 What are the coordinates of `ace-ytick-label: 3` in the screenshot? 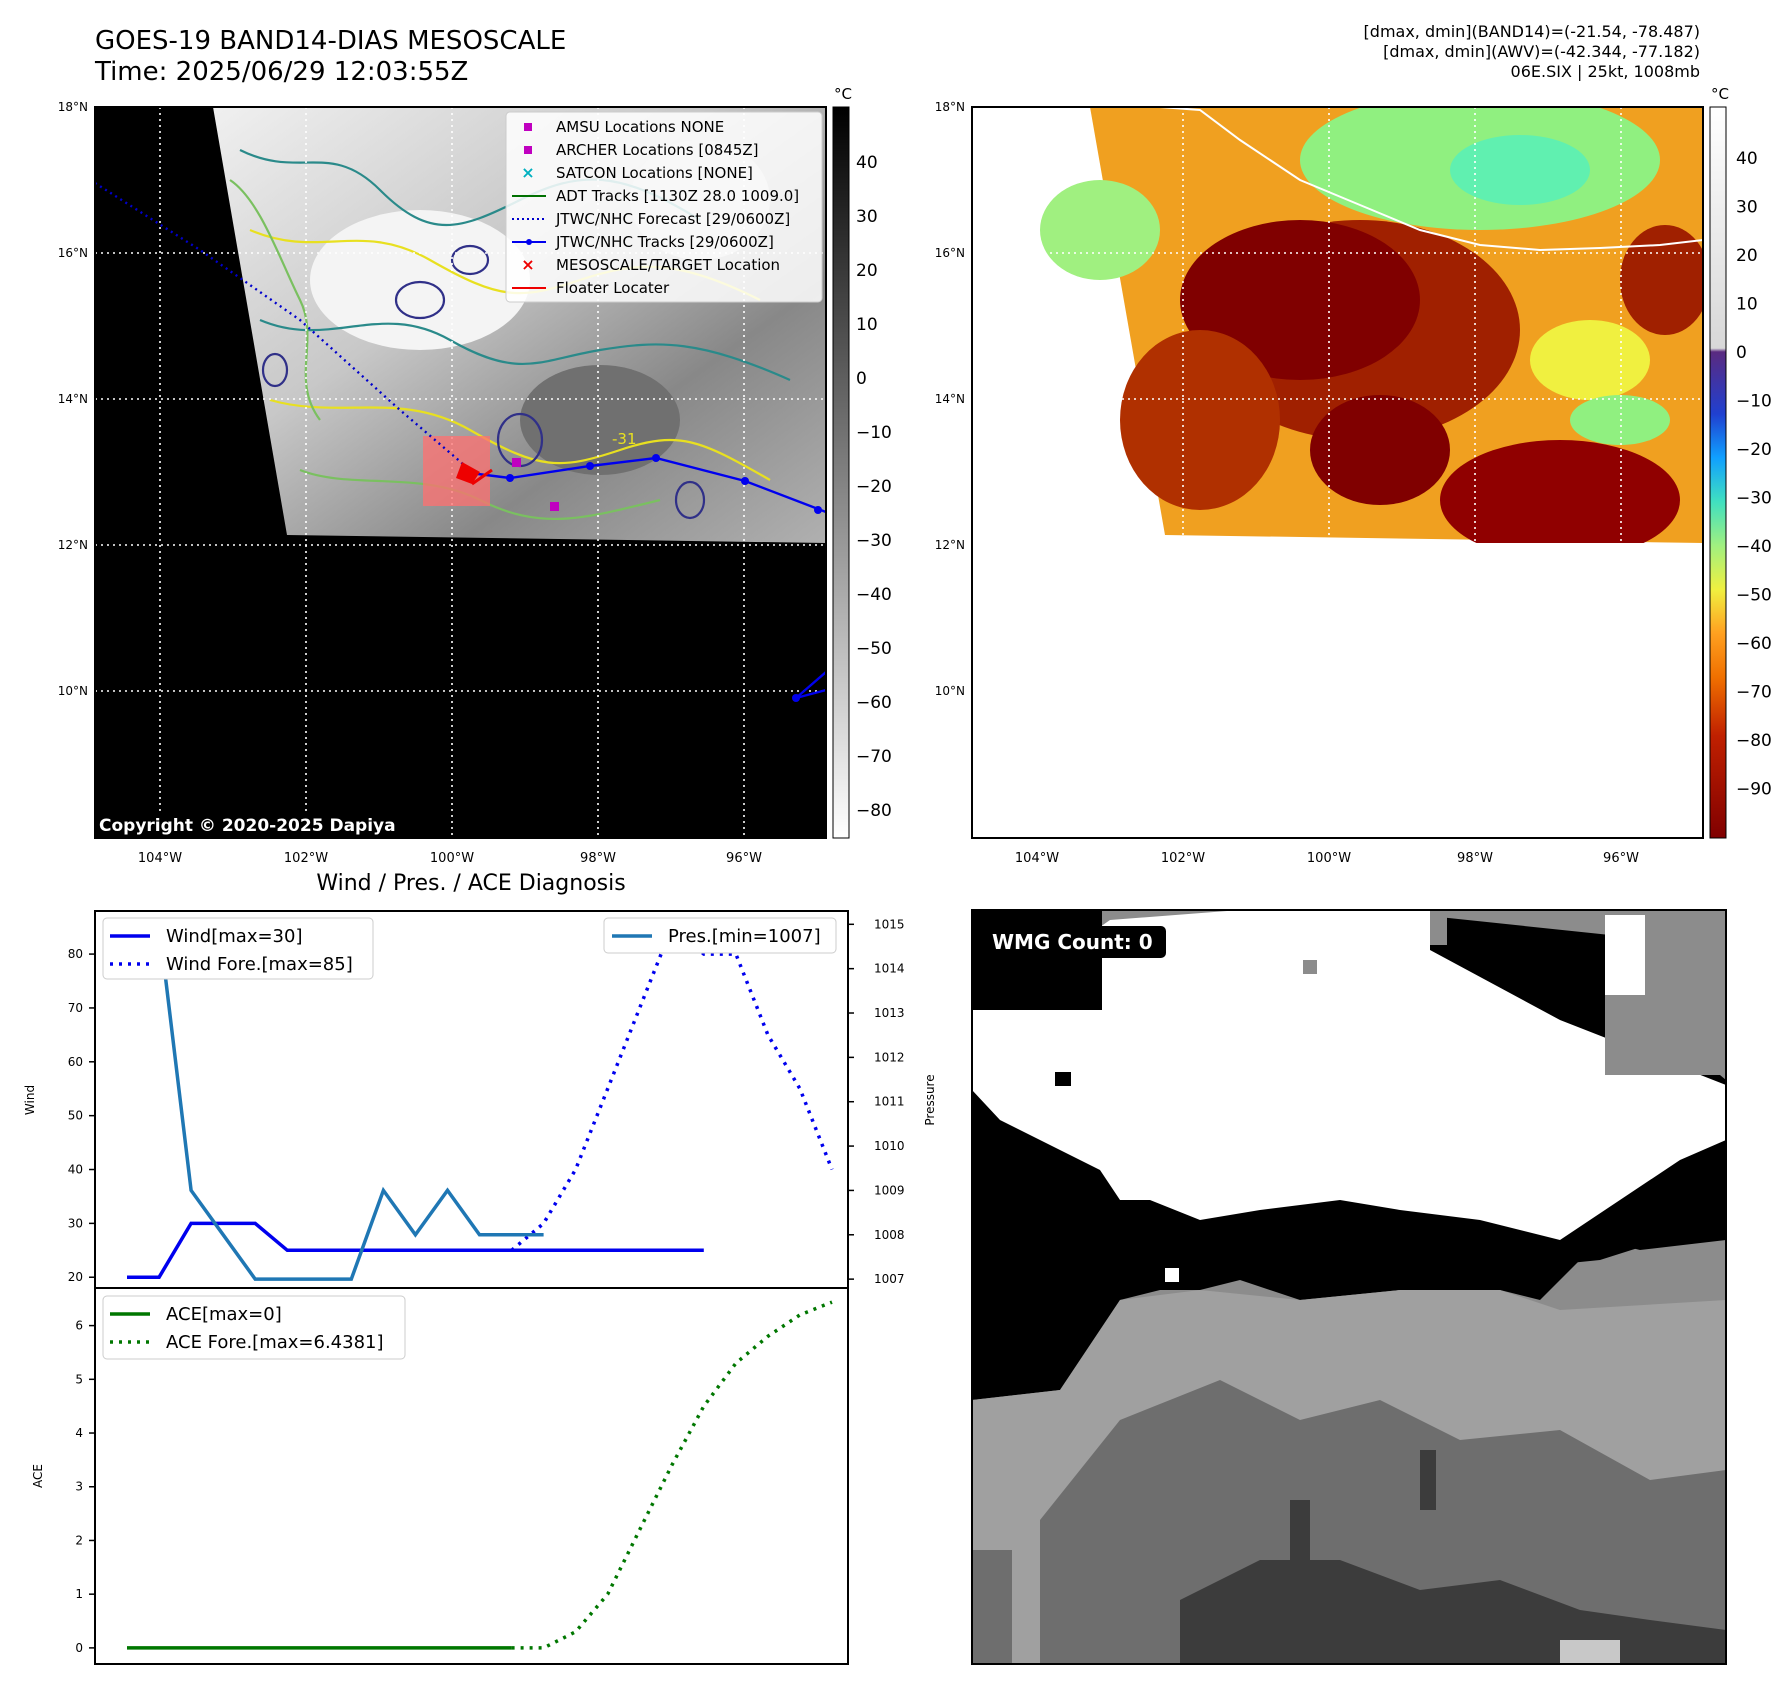 It's located at (79, 1487).